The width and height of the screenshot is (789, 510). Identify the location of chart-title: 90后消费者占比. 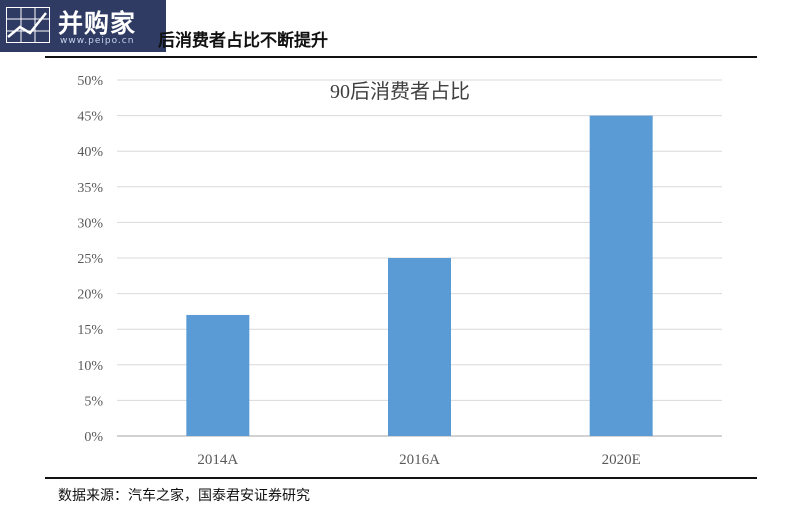
(400, 91).